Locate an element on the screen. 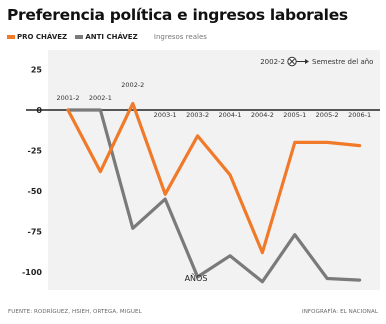  legend: PRO CHÁVEZ ANTI CHÁVEZ Ingresos reales is located at coordinates (107, 37).